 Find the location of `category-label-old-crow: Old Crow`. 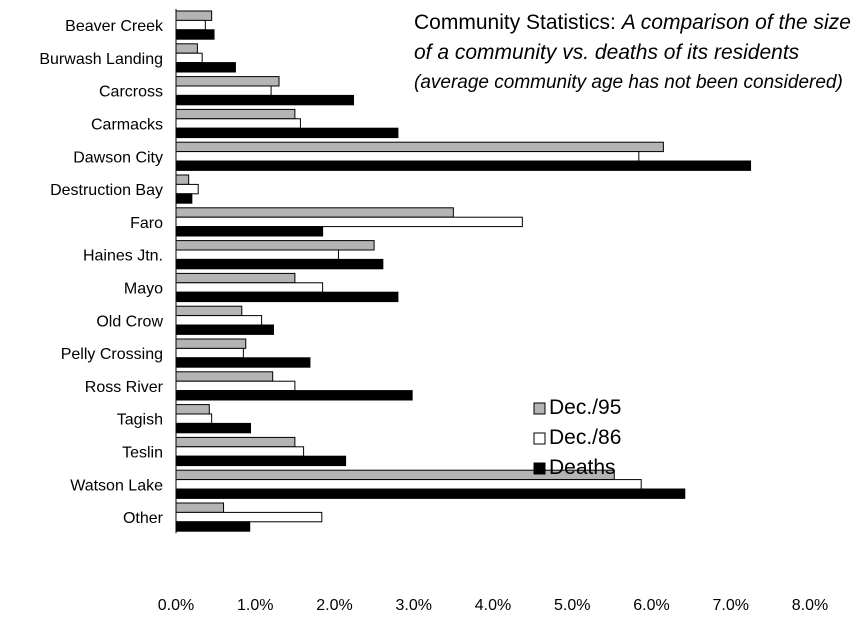

category-label-old-crow: Old Crow is located at coordinates (129, 321).